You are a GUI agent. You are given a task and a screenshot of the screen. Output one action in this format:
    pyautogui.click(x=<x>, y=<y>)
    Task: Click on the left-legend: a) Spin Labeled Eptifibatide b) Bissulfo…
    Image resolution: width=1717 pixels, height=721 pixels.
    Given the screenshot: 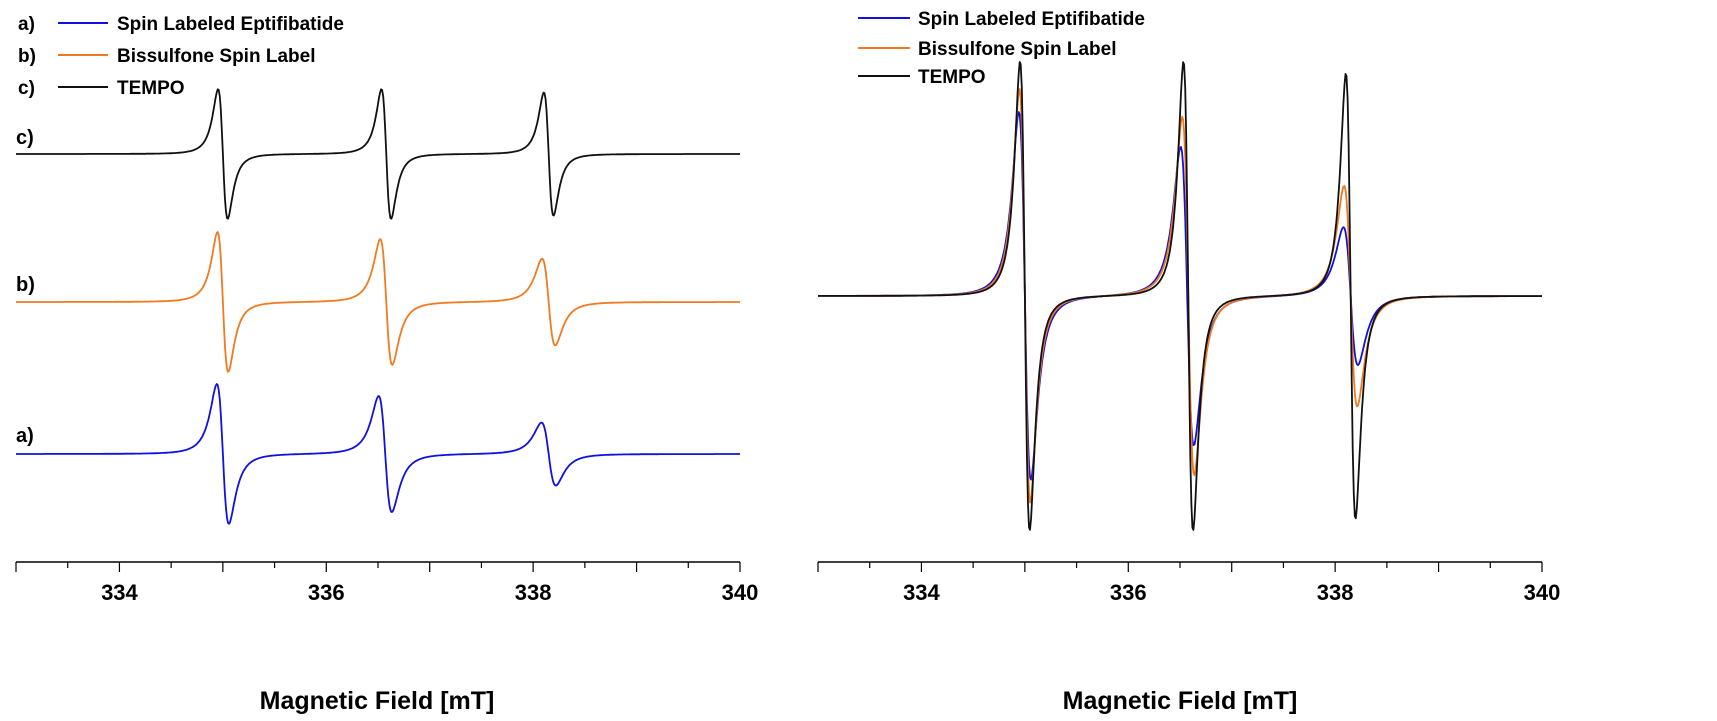 What is the action you would take?
    pyautogui.click(x=181, y=56)
    